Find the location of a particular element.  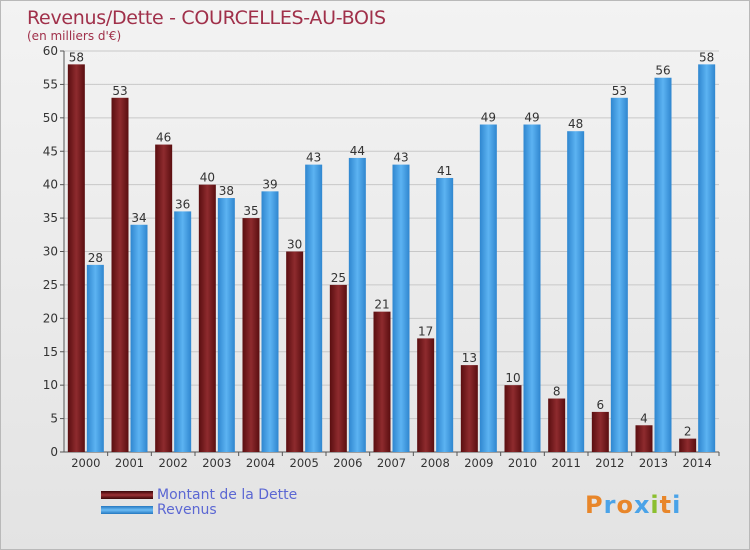

x-tick-label: 2008 is located at coordinates (435, 463).